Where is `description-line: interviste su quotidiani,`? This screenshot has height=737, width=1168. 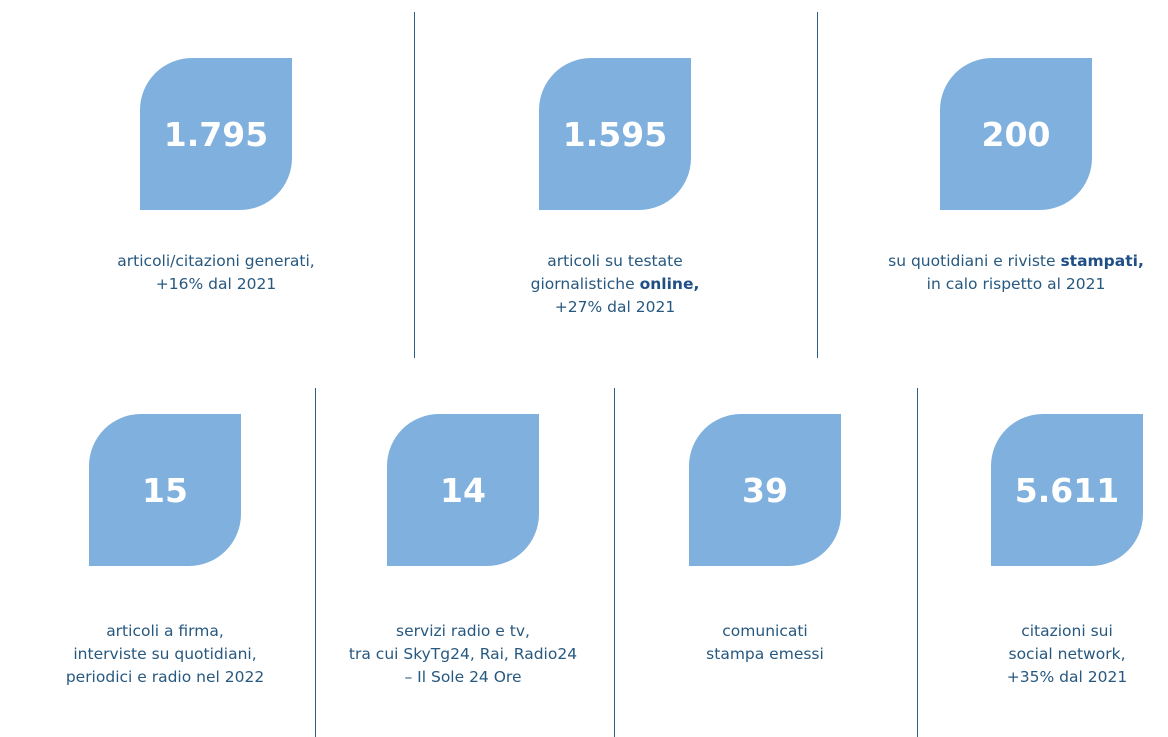
description-line: interviste su quotidiani, is located at coordinates (165, 654).